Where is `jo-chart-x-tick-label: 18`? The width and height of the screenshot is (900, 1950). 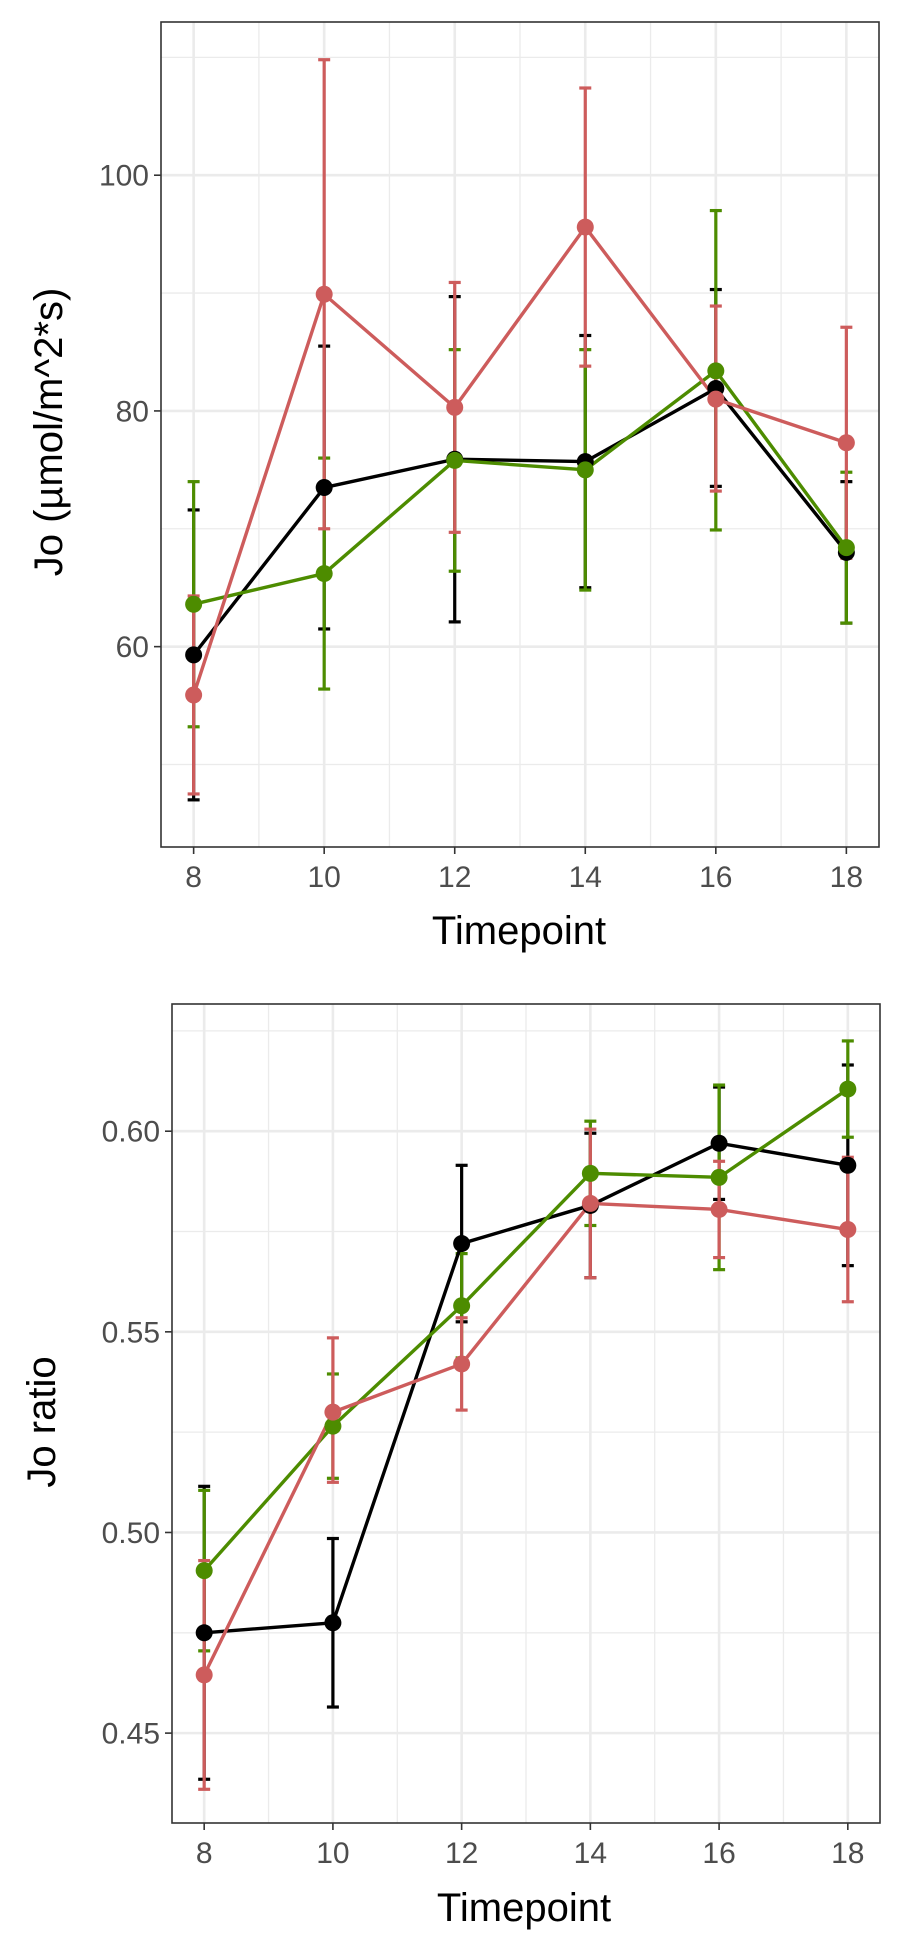
jo-chart-x-tick-label: 18 is located at coordinates (846, 877).